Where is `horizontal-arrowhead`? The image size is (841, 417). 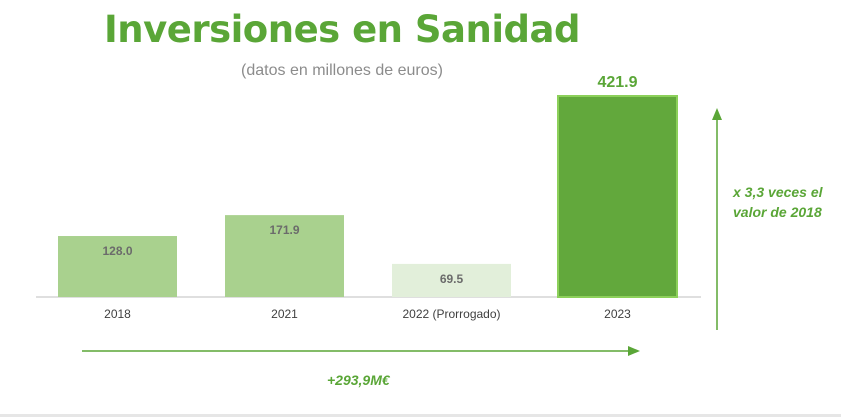 horizontal-arrowhead is located at coordinates (634, 351).